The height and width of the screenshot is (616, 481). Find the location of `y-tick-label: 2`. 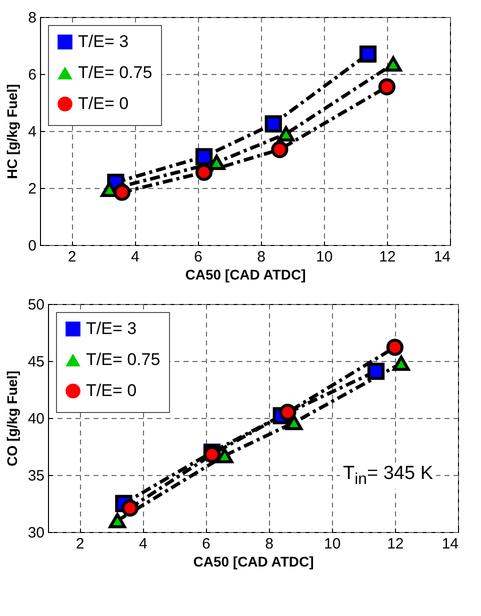

y-tick-label: 2 is located at coordinates (32, 189).